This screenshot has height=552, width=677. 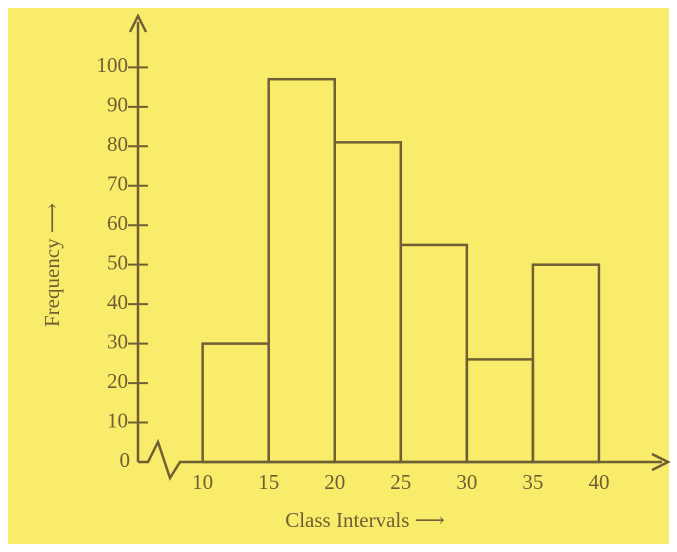 I want to click on y-tick-label: 60, so click(x=117, y=223).